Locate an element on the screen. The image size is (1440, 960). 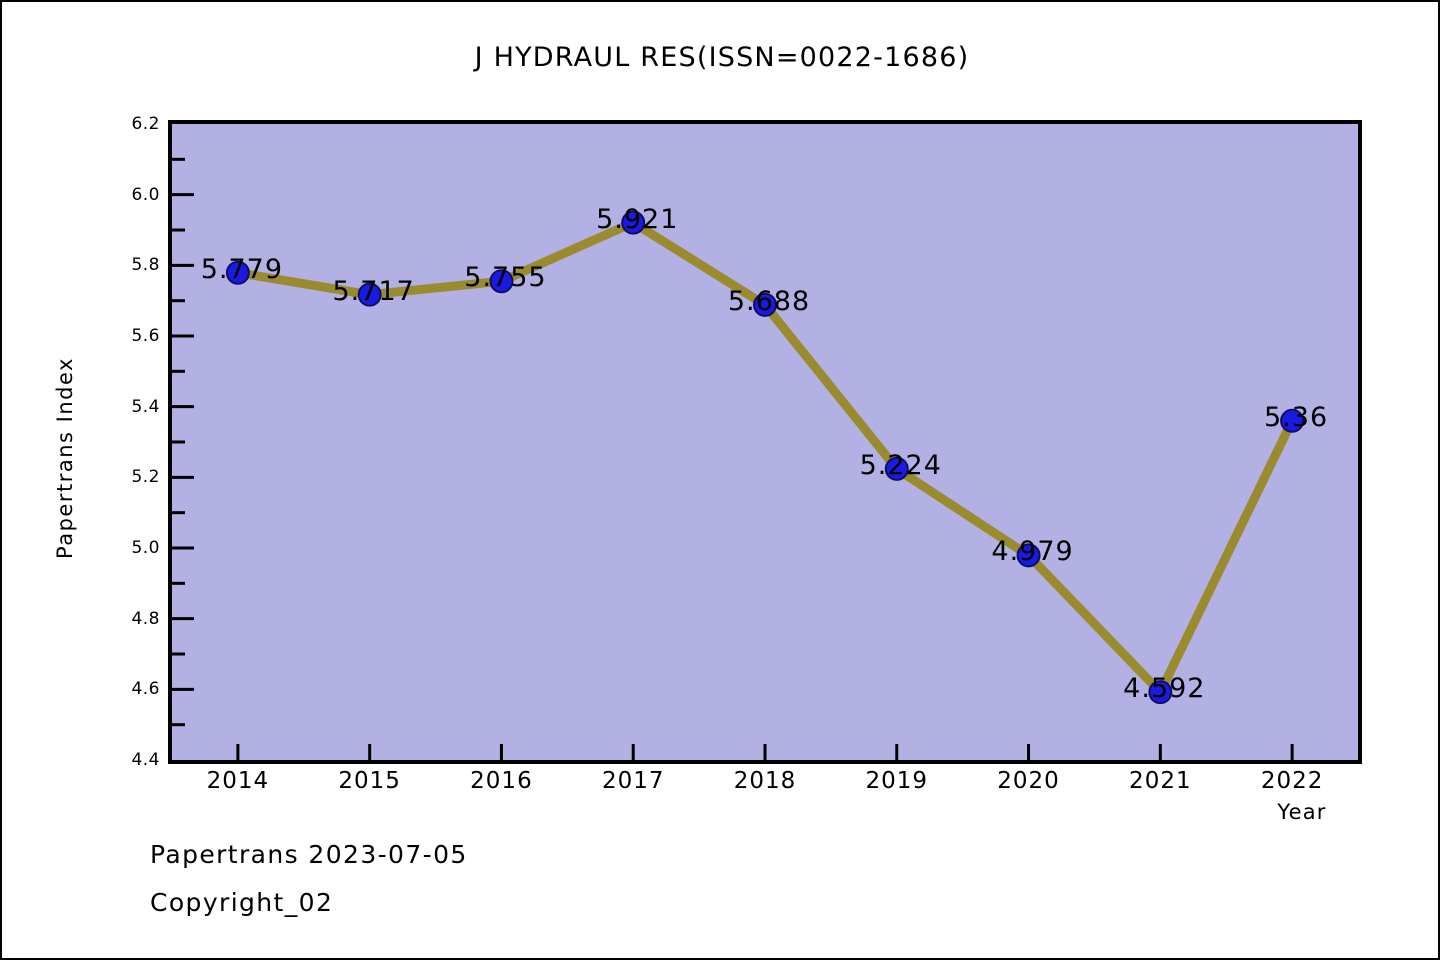
y-axis-tick-label: 5.2 is located at coordinates (145, 477).